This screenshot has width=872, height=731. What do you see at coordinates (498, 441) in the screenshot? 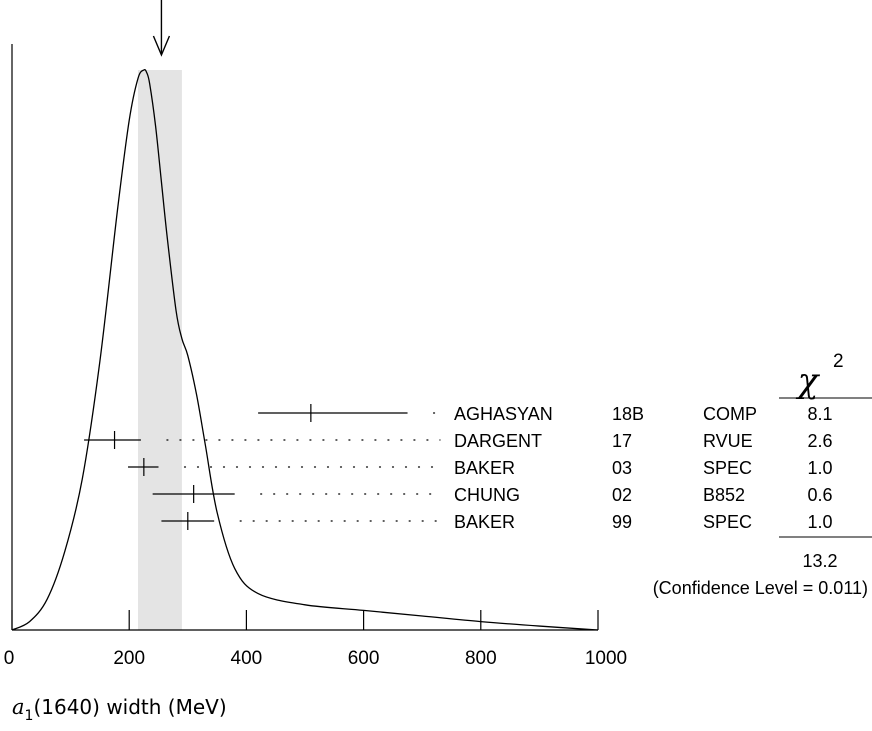
I see `measurement-author: DARGENT` at bounding box center [498, 441].